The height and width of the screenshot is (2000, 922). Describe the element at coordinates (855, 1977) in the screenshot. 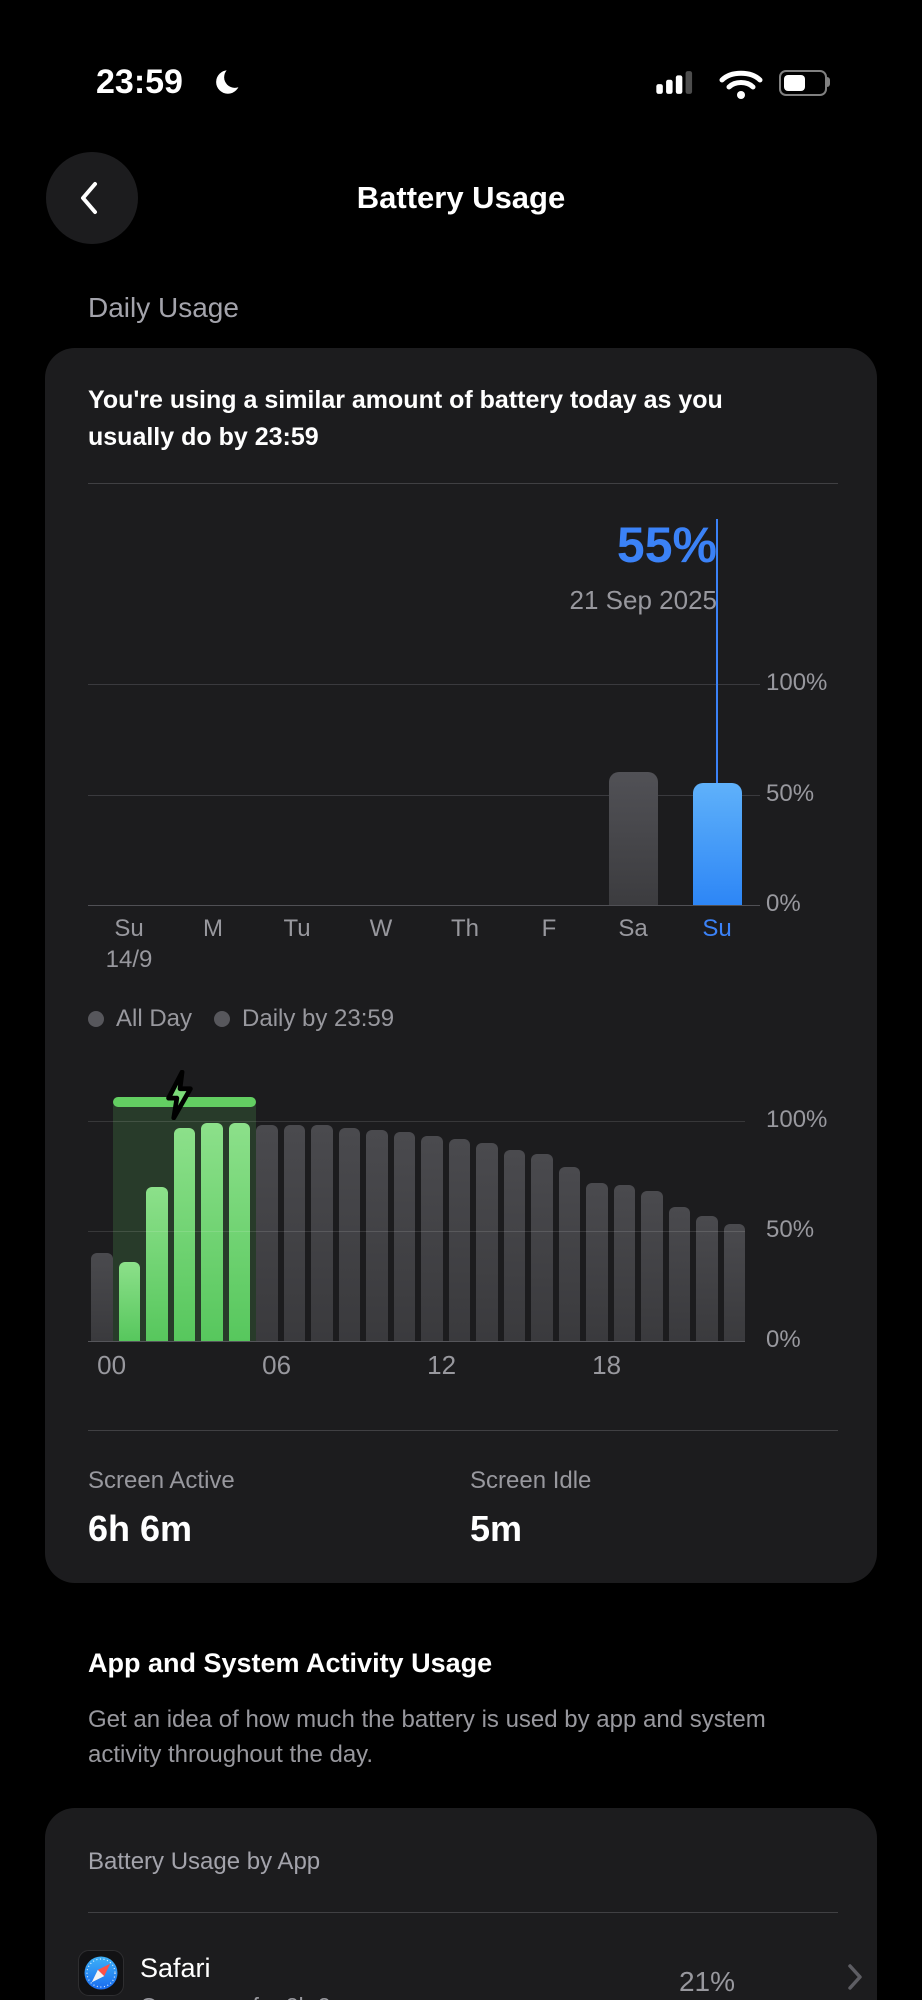

I see `row-chevron-icon` at that location.